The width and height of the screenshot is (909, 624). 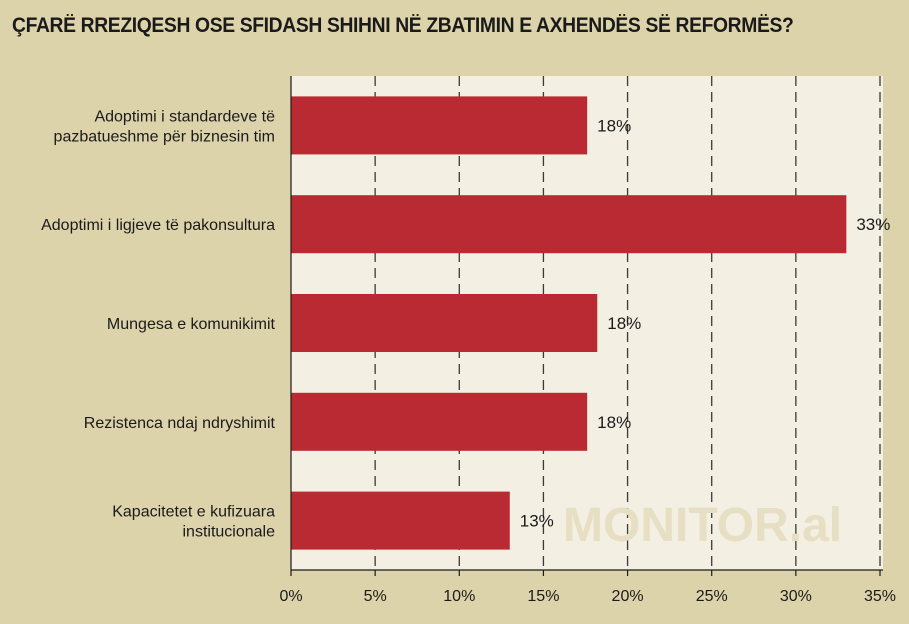 What do you see at coordinates (180, 423) in the screenshot?
I see `category-label: Rezistenca ndaj ndryshimit` at bounding box center [180, 423].